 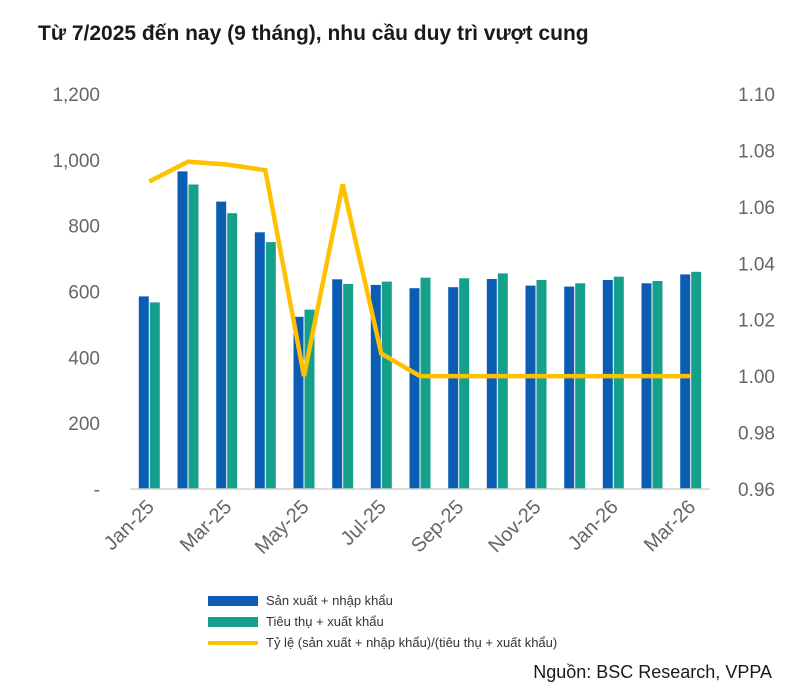 What do you see at coordinates (756, 293) in the screenshot?
I see `right-axis-ticks: 0.96 0.98 1.00 1.02 1.04 1.06 1.08 1.10` at bounding box center [756, 293].